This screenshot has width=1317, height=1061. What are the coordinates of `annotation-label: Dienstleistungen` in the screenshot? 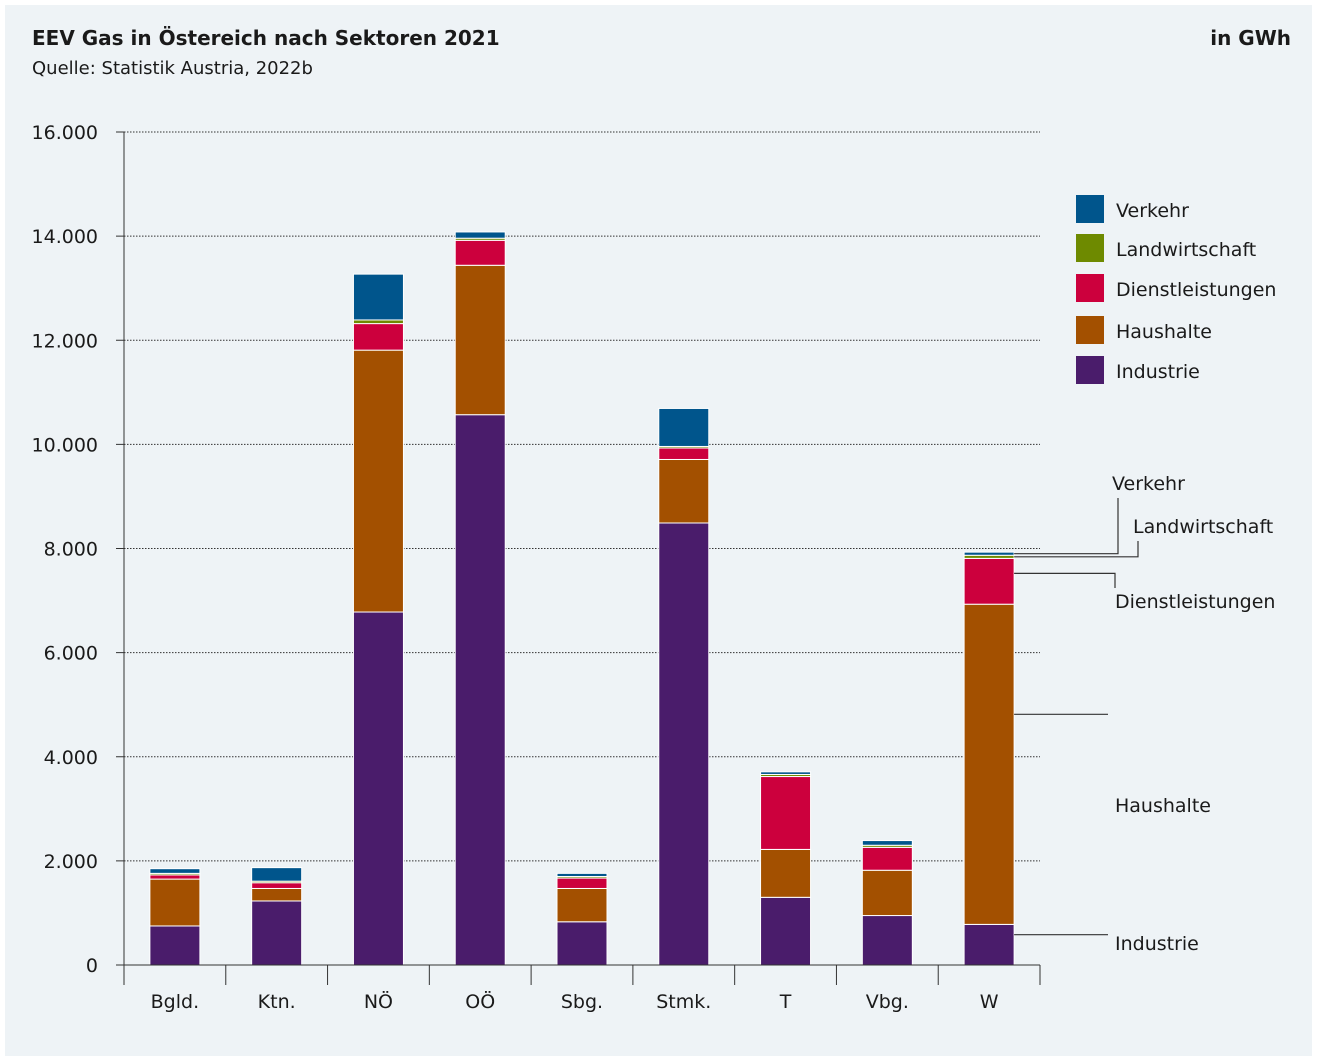 It's located at (1195, 602).